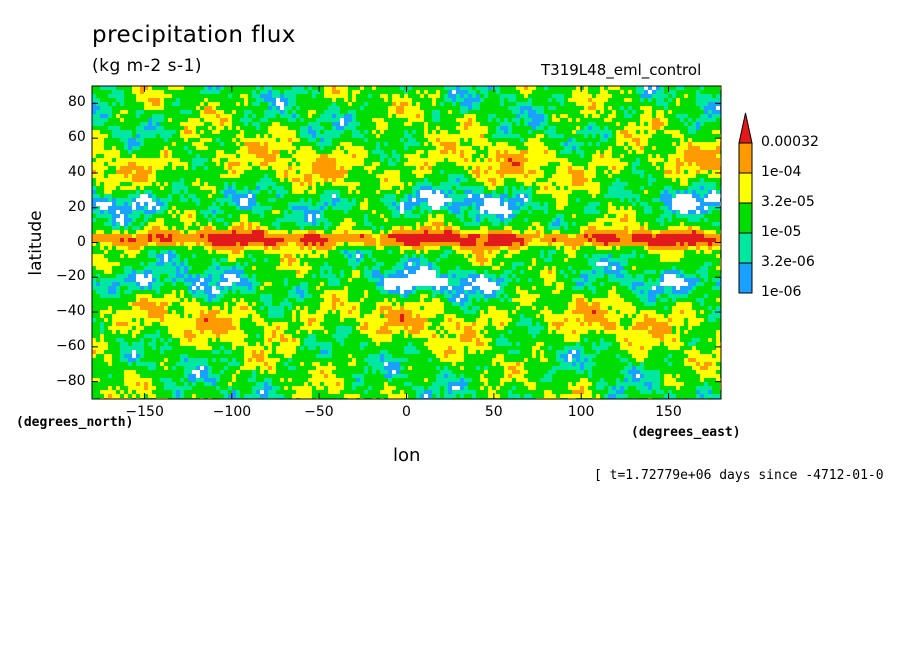 Image resolution: width=904 pixels, height=654 pixels. I want to click on colorbar-label: 3.2e-06, so click(788, 262).